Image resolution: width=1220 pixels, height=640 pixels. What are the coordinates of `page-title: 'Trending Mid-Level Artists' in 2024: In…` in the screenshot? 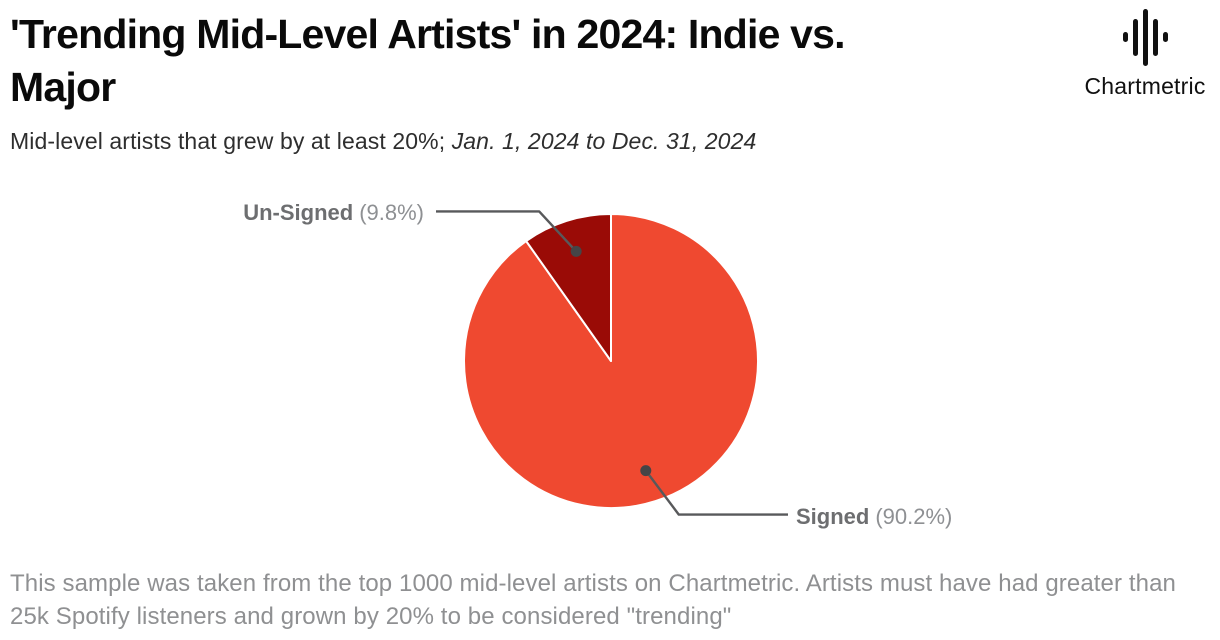 It's located at (540, 61).